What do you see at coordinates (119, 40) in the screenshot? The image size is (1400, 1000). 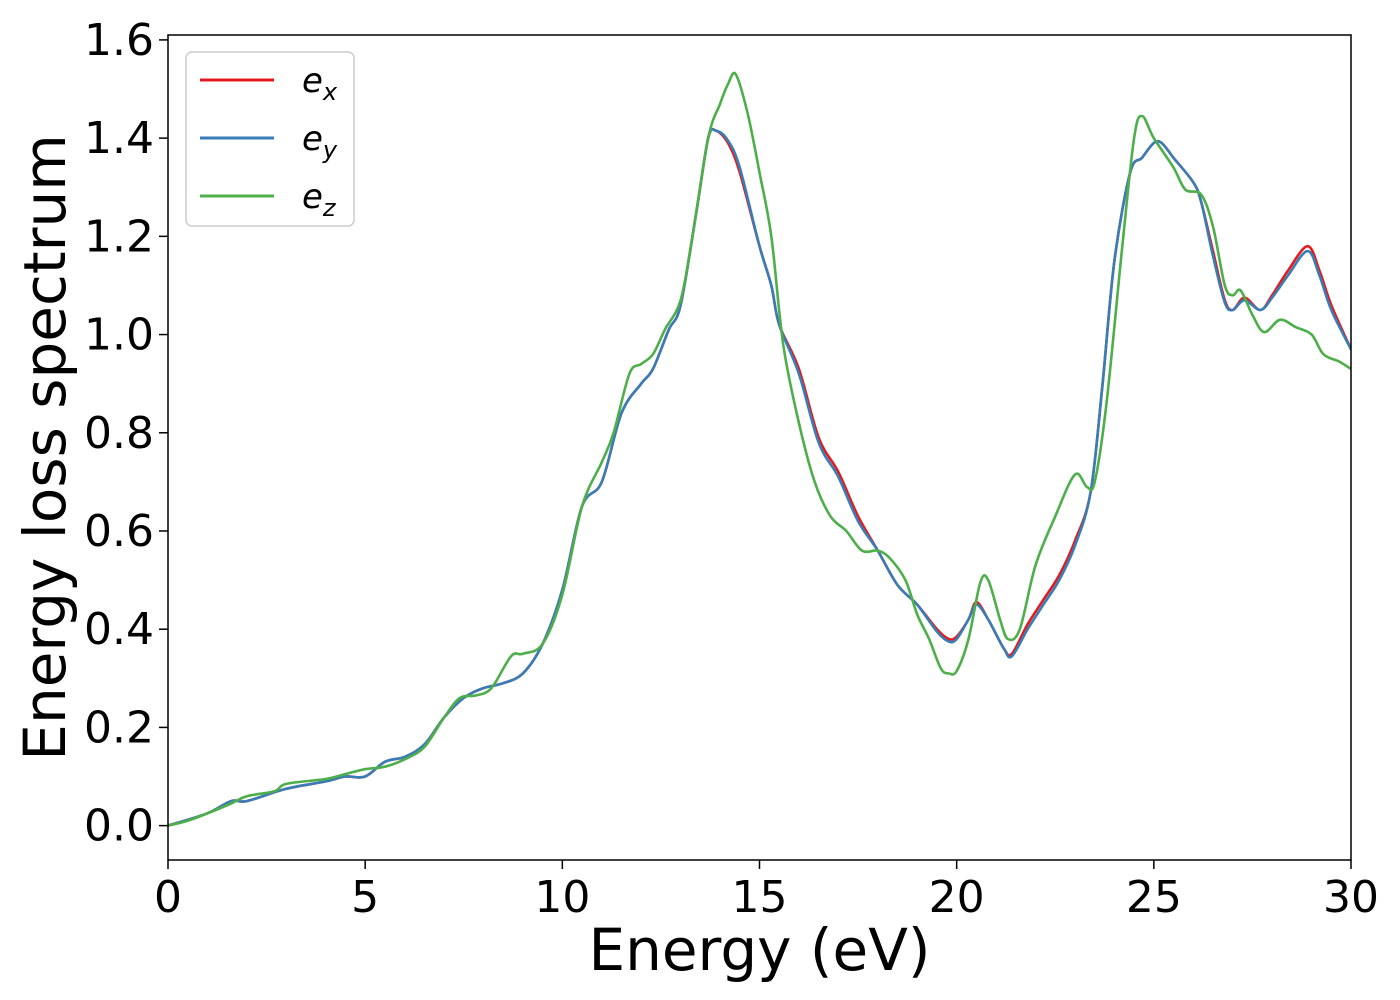 I see `y-tick-label: 1.6` at bounding box center [119, 40].